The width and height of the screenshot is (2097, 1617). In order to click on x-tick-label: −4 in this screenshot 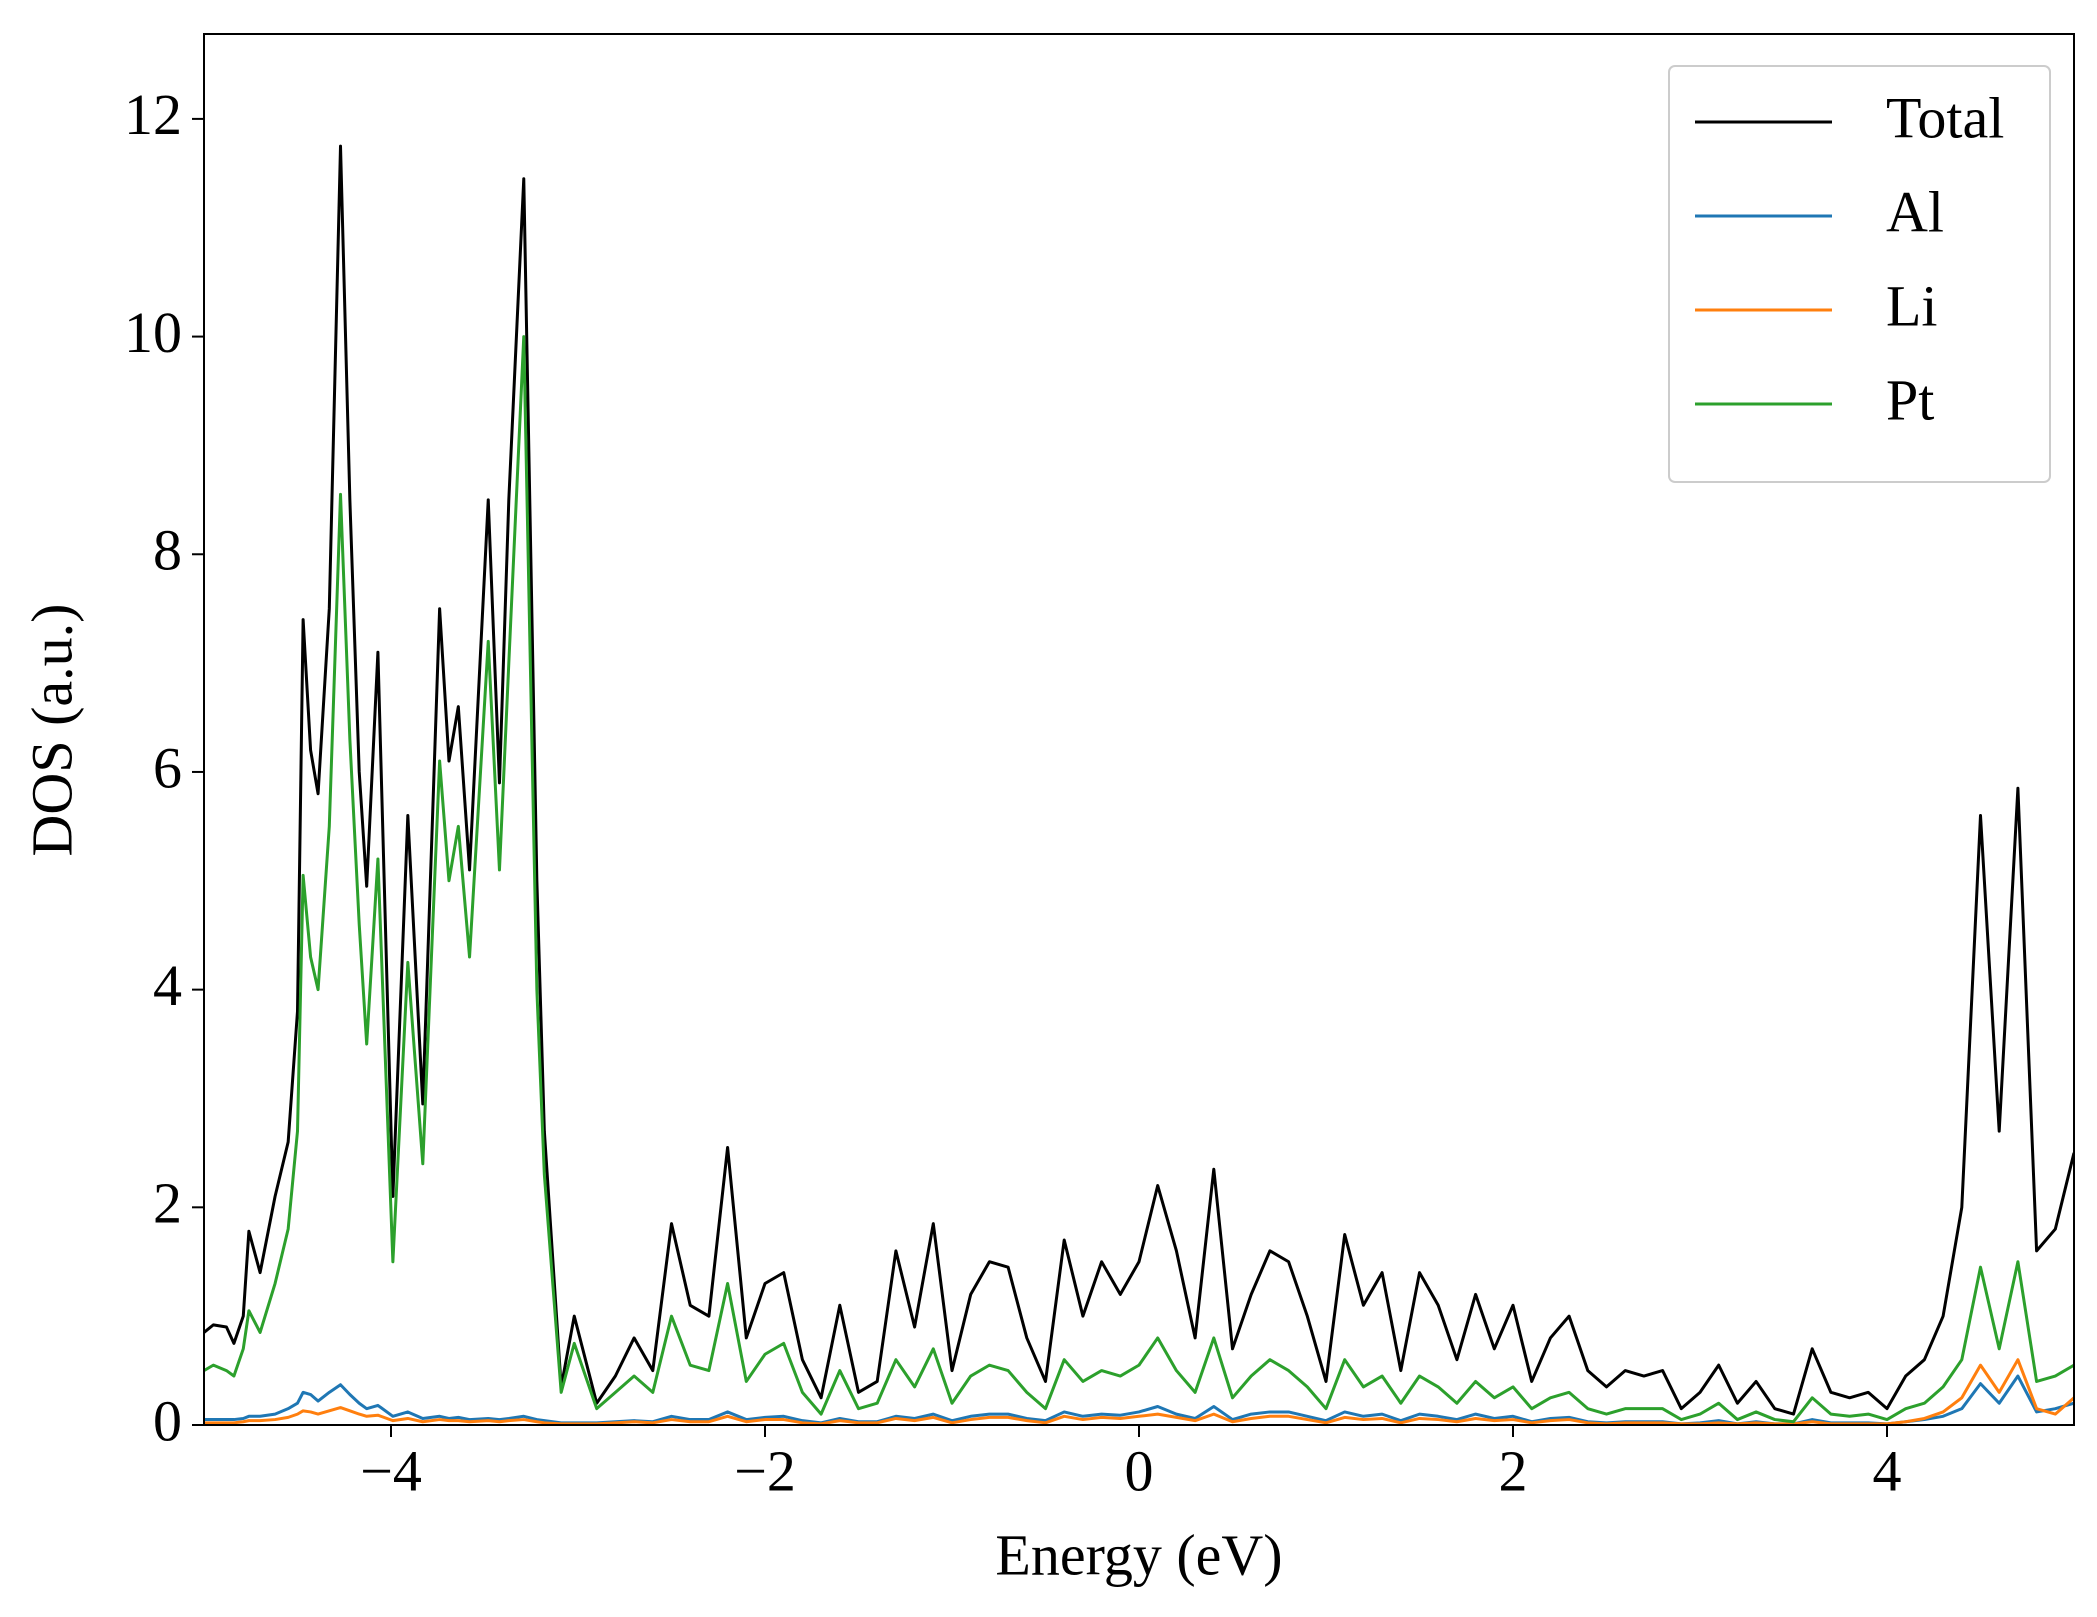, I will do `click(391, 1470)`.